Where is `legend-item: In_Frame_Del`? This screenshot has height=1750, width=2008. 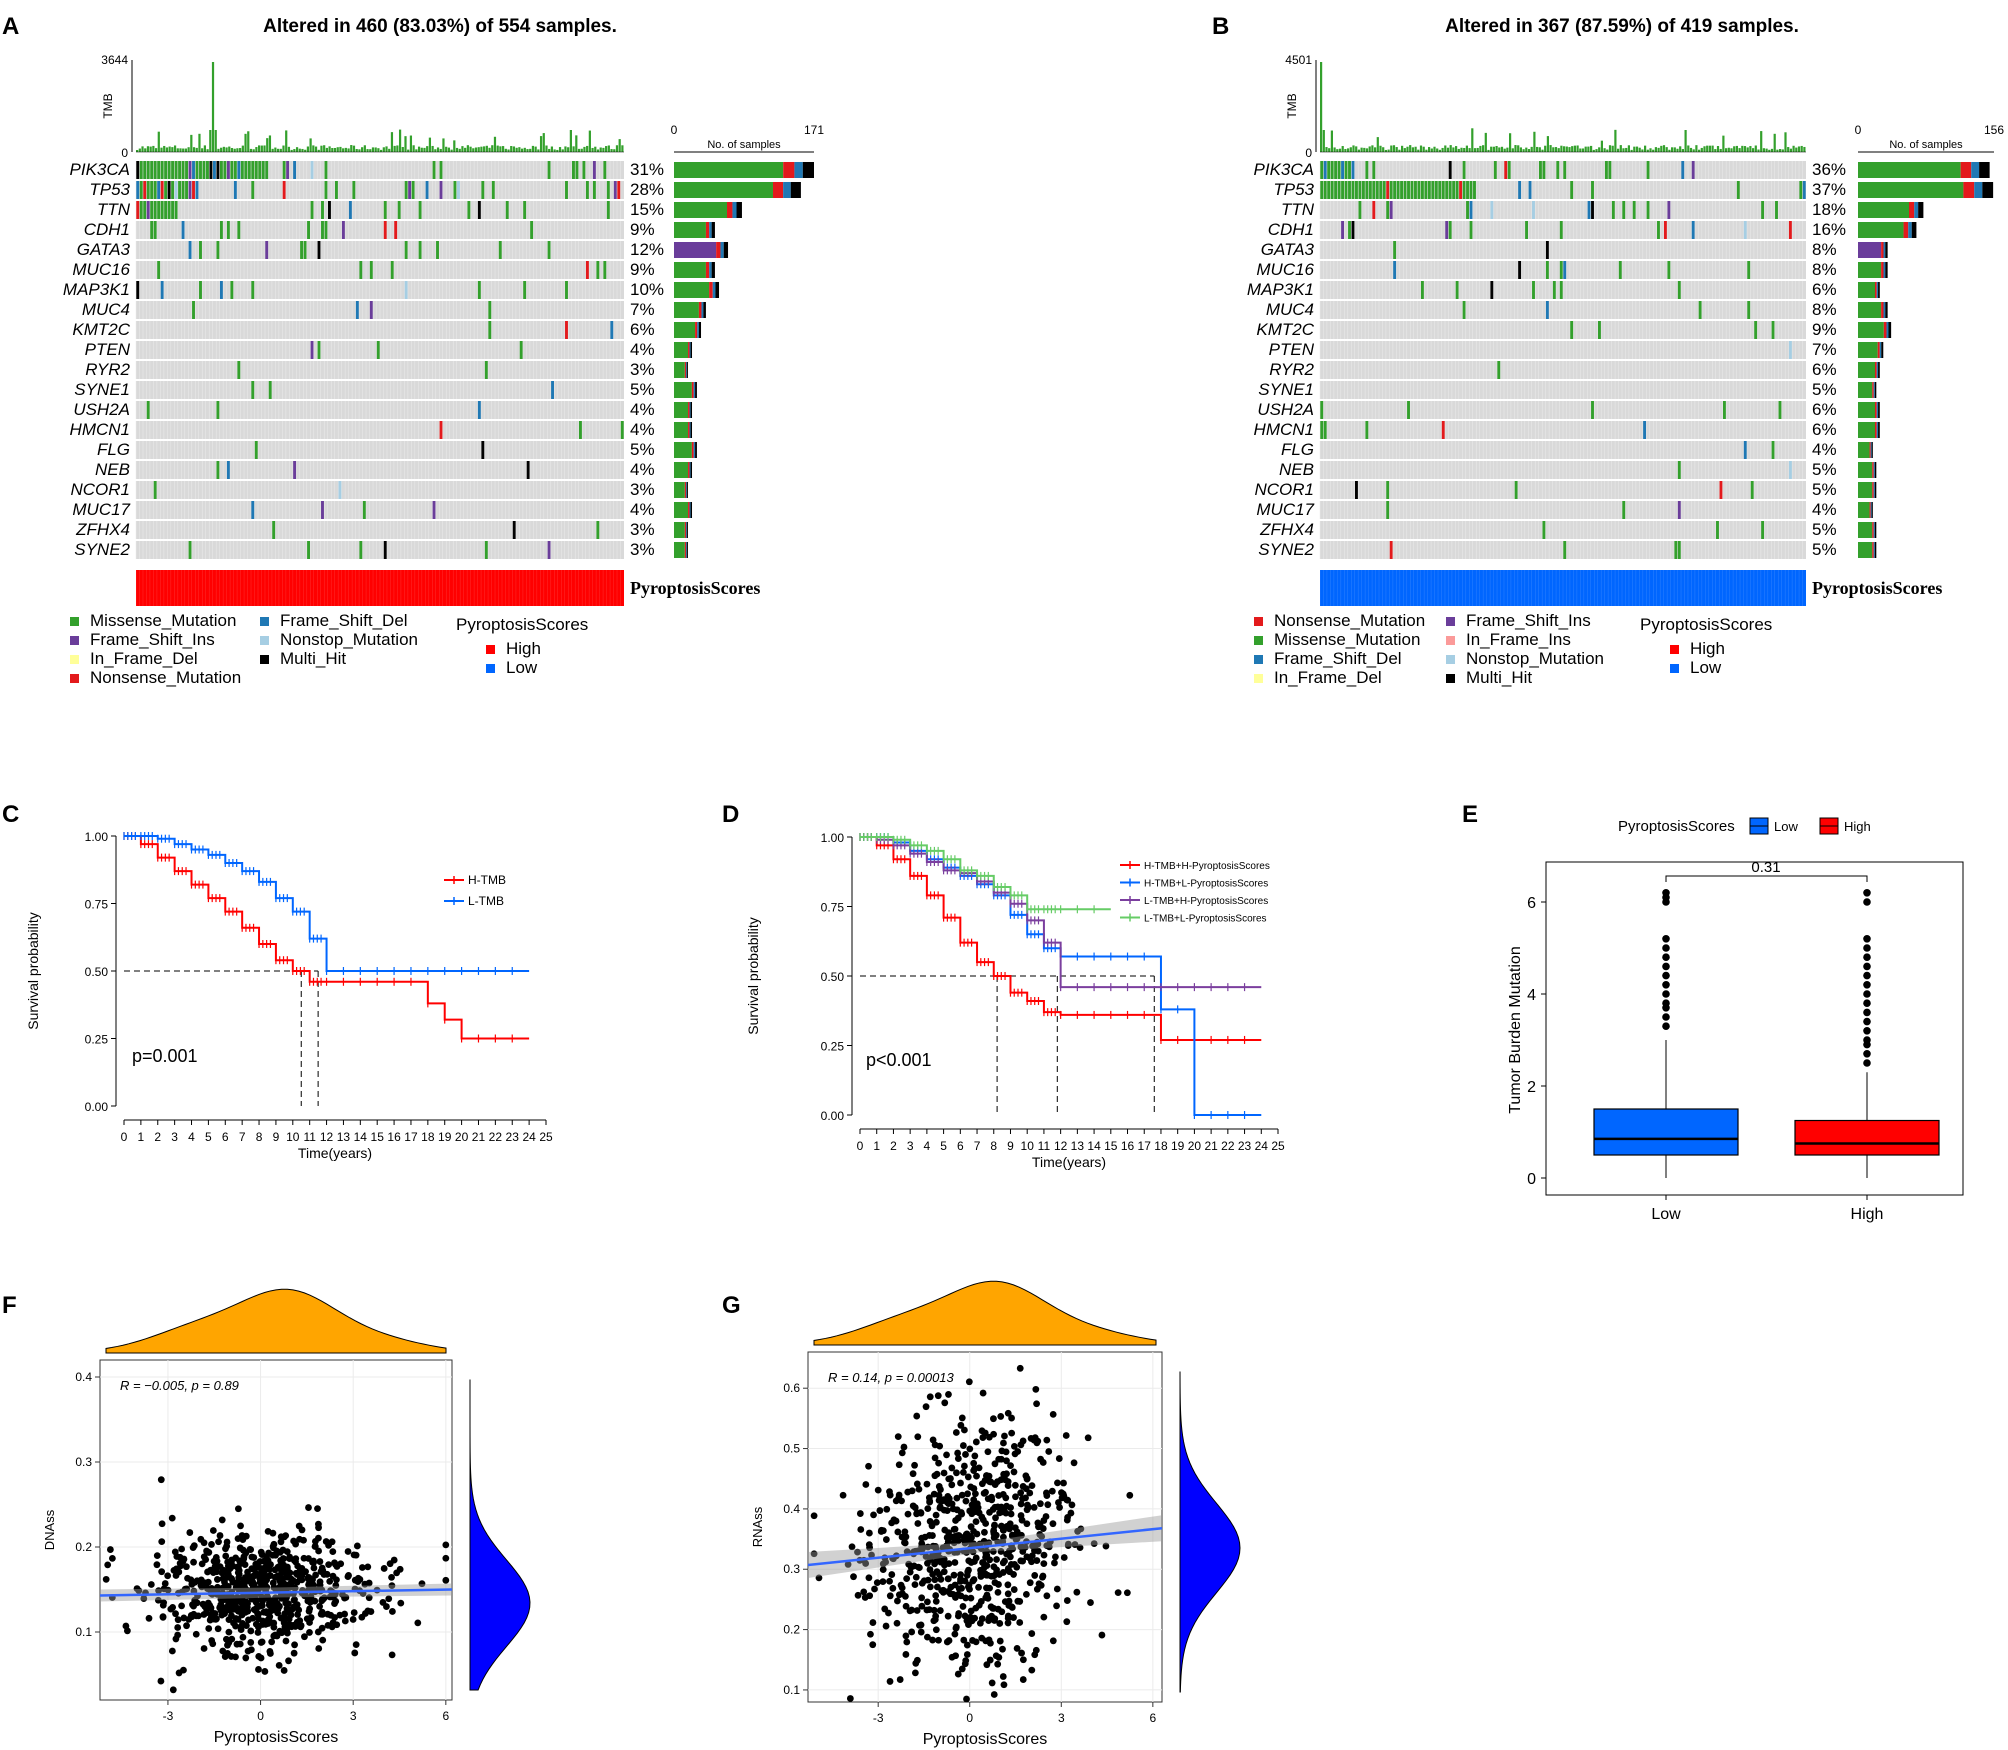 legend-item: In_Frame_Del is located at coordinates (144, 658).